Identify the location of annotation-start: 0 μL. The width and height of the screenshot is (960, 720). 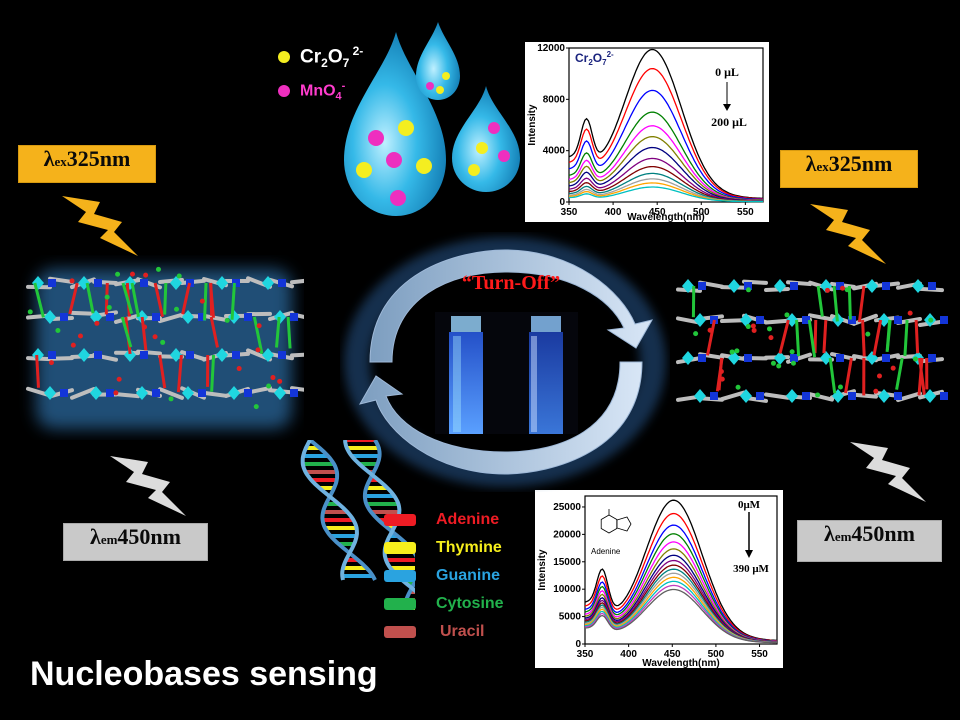
(727, 72).